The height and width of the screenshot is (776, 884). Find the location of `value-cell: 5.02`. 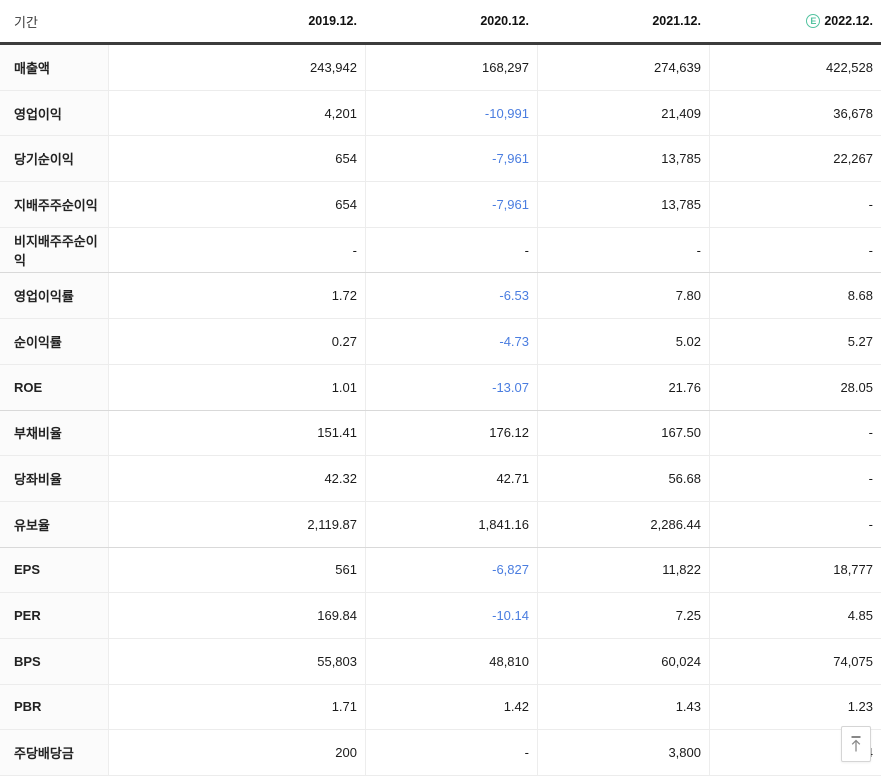

value-cell: 5.02 is located at coordinates (623, 341).